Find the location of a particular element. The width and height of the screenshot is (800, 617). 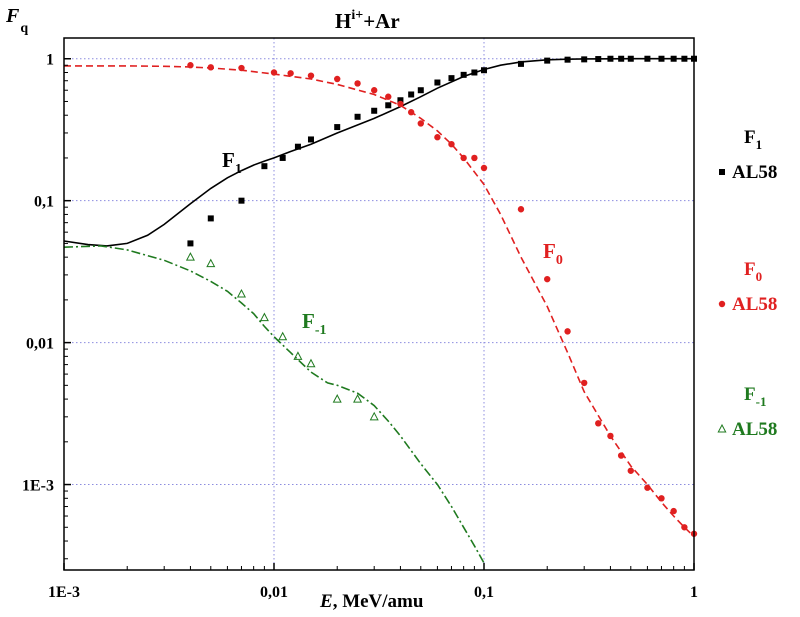

legend-marker-F0 is located at coordinates (722, 304).